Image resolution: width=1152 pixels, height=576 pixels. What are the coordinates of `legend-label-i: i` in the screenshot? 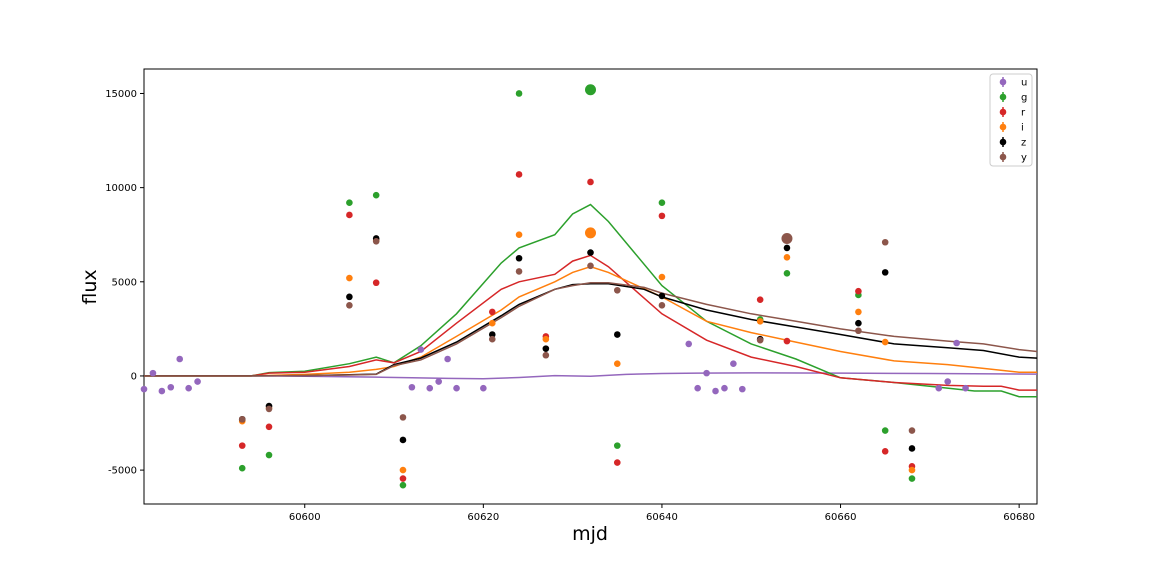 It's located at (1022, 128).